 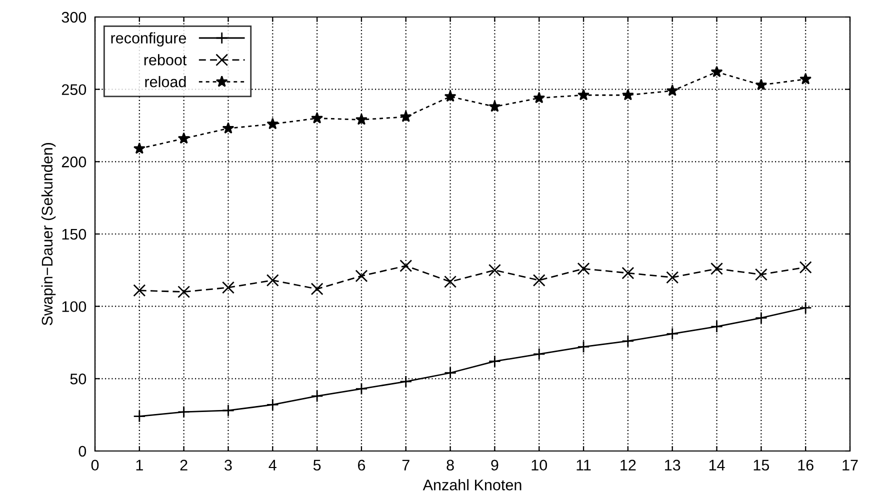 I want to click on x-tick-label: 14, so click(x=717, y=465).